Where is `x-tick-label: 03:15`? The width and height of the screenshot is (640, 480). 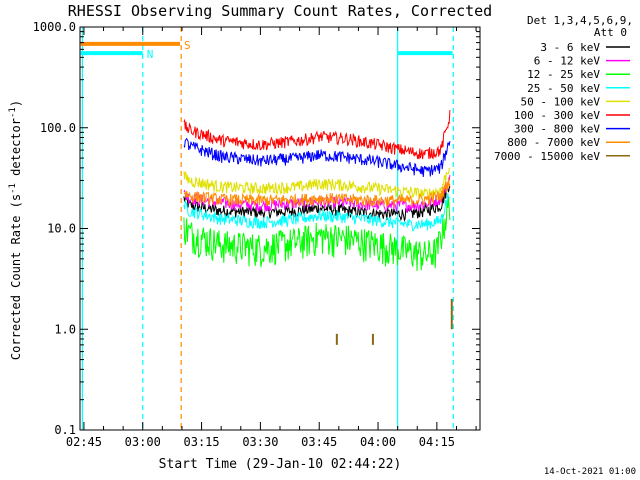 x-tick-label: 03:15 is located at coordinates (202, 442).